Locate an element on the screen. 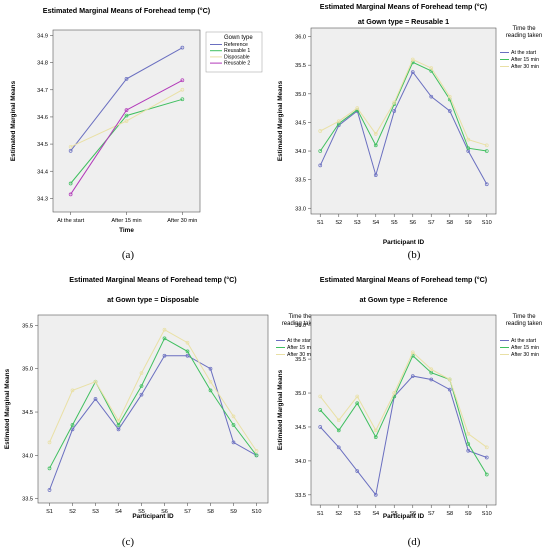  y-tick-label: 33.0 is located at coordinates (300, 209).